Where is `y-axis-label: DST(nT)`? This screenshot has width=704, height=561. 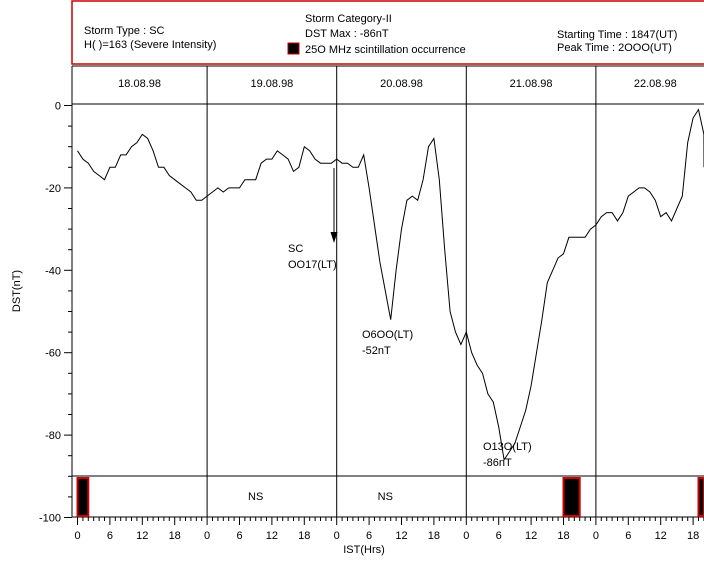
y-axis-label: DST(nT) is located at coordinates (17, 291).